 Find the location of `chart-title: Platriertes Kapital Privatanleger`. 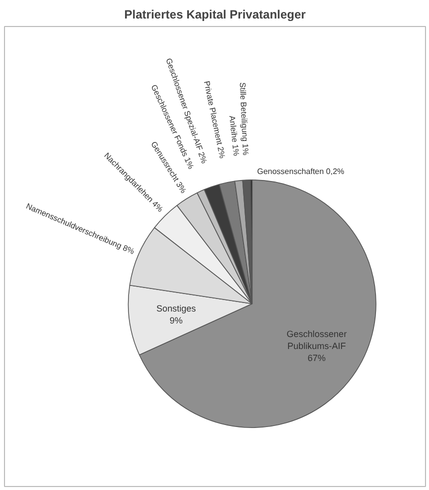

chart-title: Platriertes Kapital Privatanleger is located at coordinates (215, 15).